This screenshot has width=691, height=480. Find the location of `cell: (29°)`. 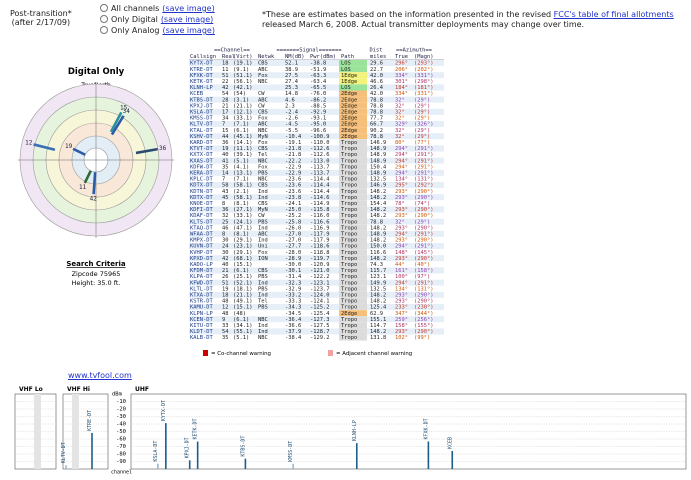

cell: (29°) is located at coordinates (422, 106).